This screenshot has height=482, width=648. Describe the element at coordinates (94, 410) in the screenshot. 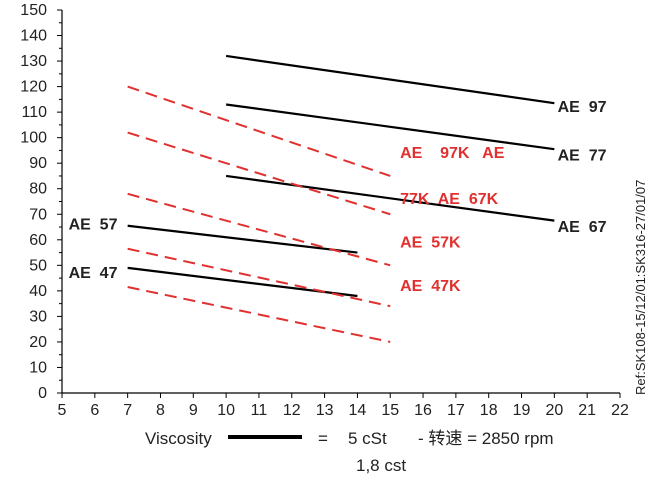

I see `x-tick-label: 6` at that location.